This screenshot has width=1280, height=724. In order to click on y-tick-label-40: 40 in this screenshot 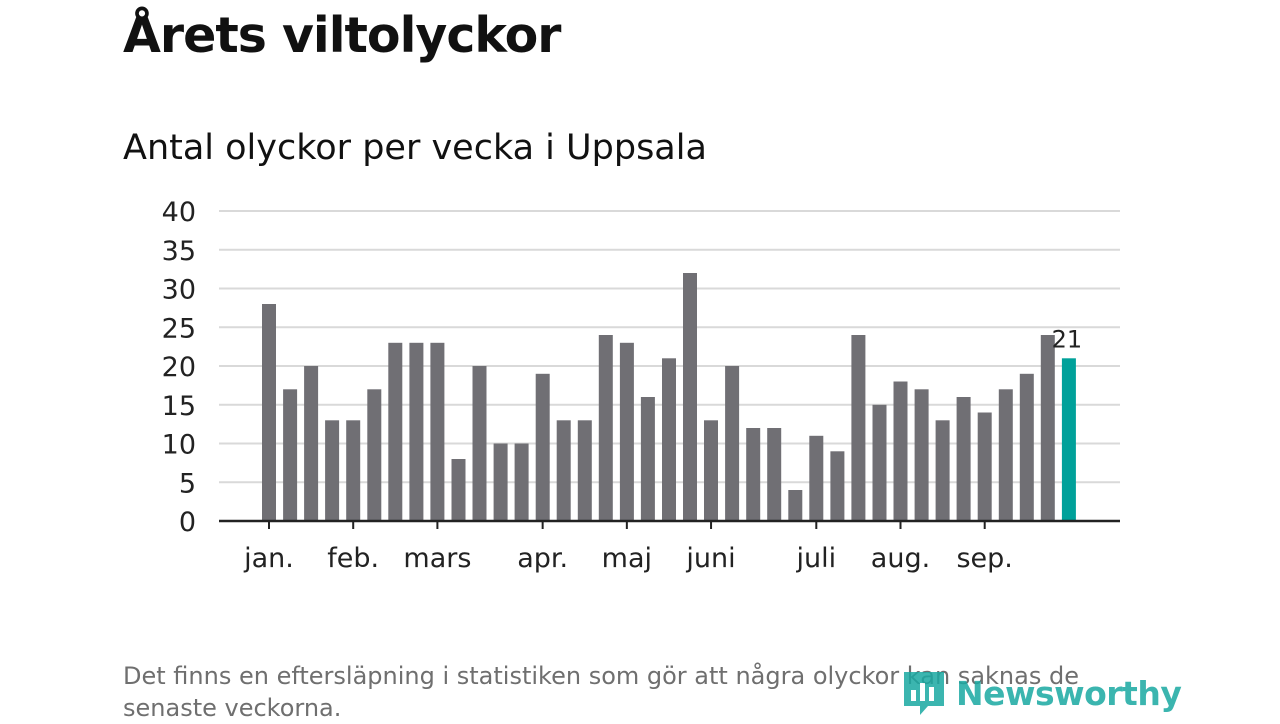, I will do `click(179, 212)`.